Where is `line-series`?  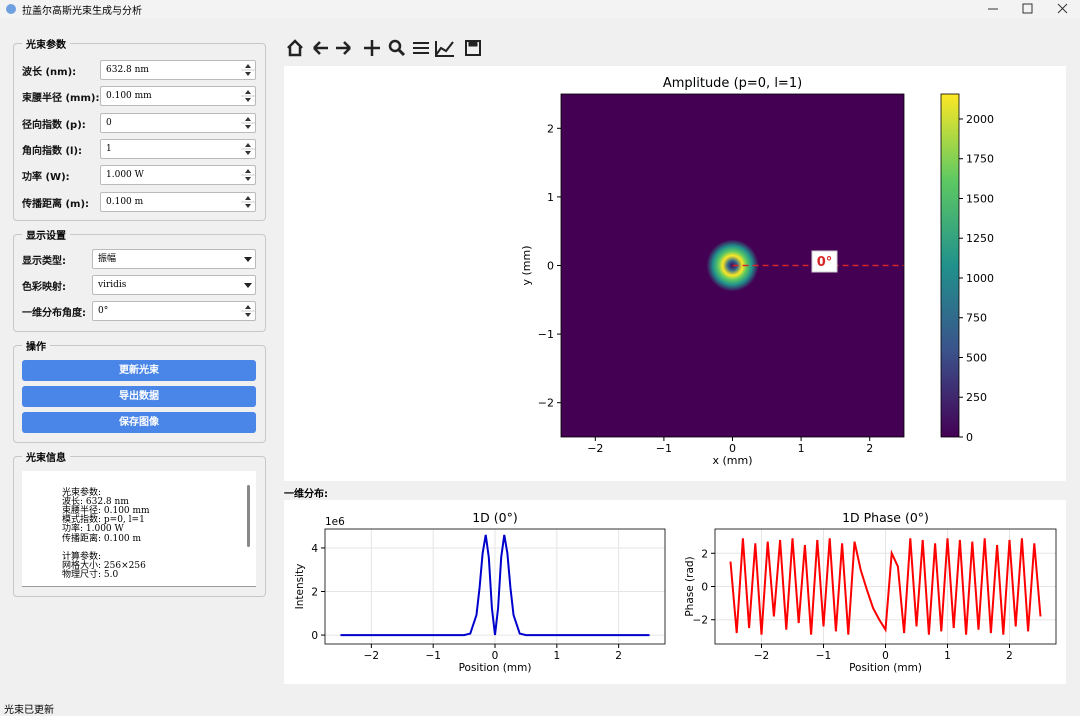 line-series is located at coordinates (885, 586).